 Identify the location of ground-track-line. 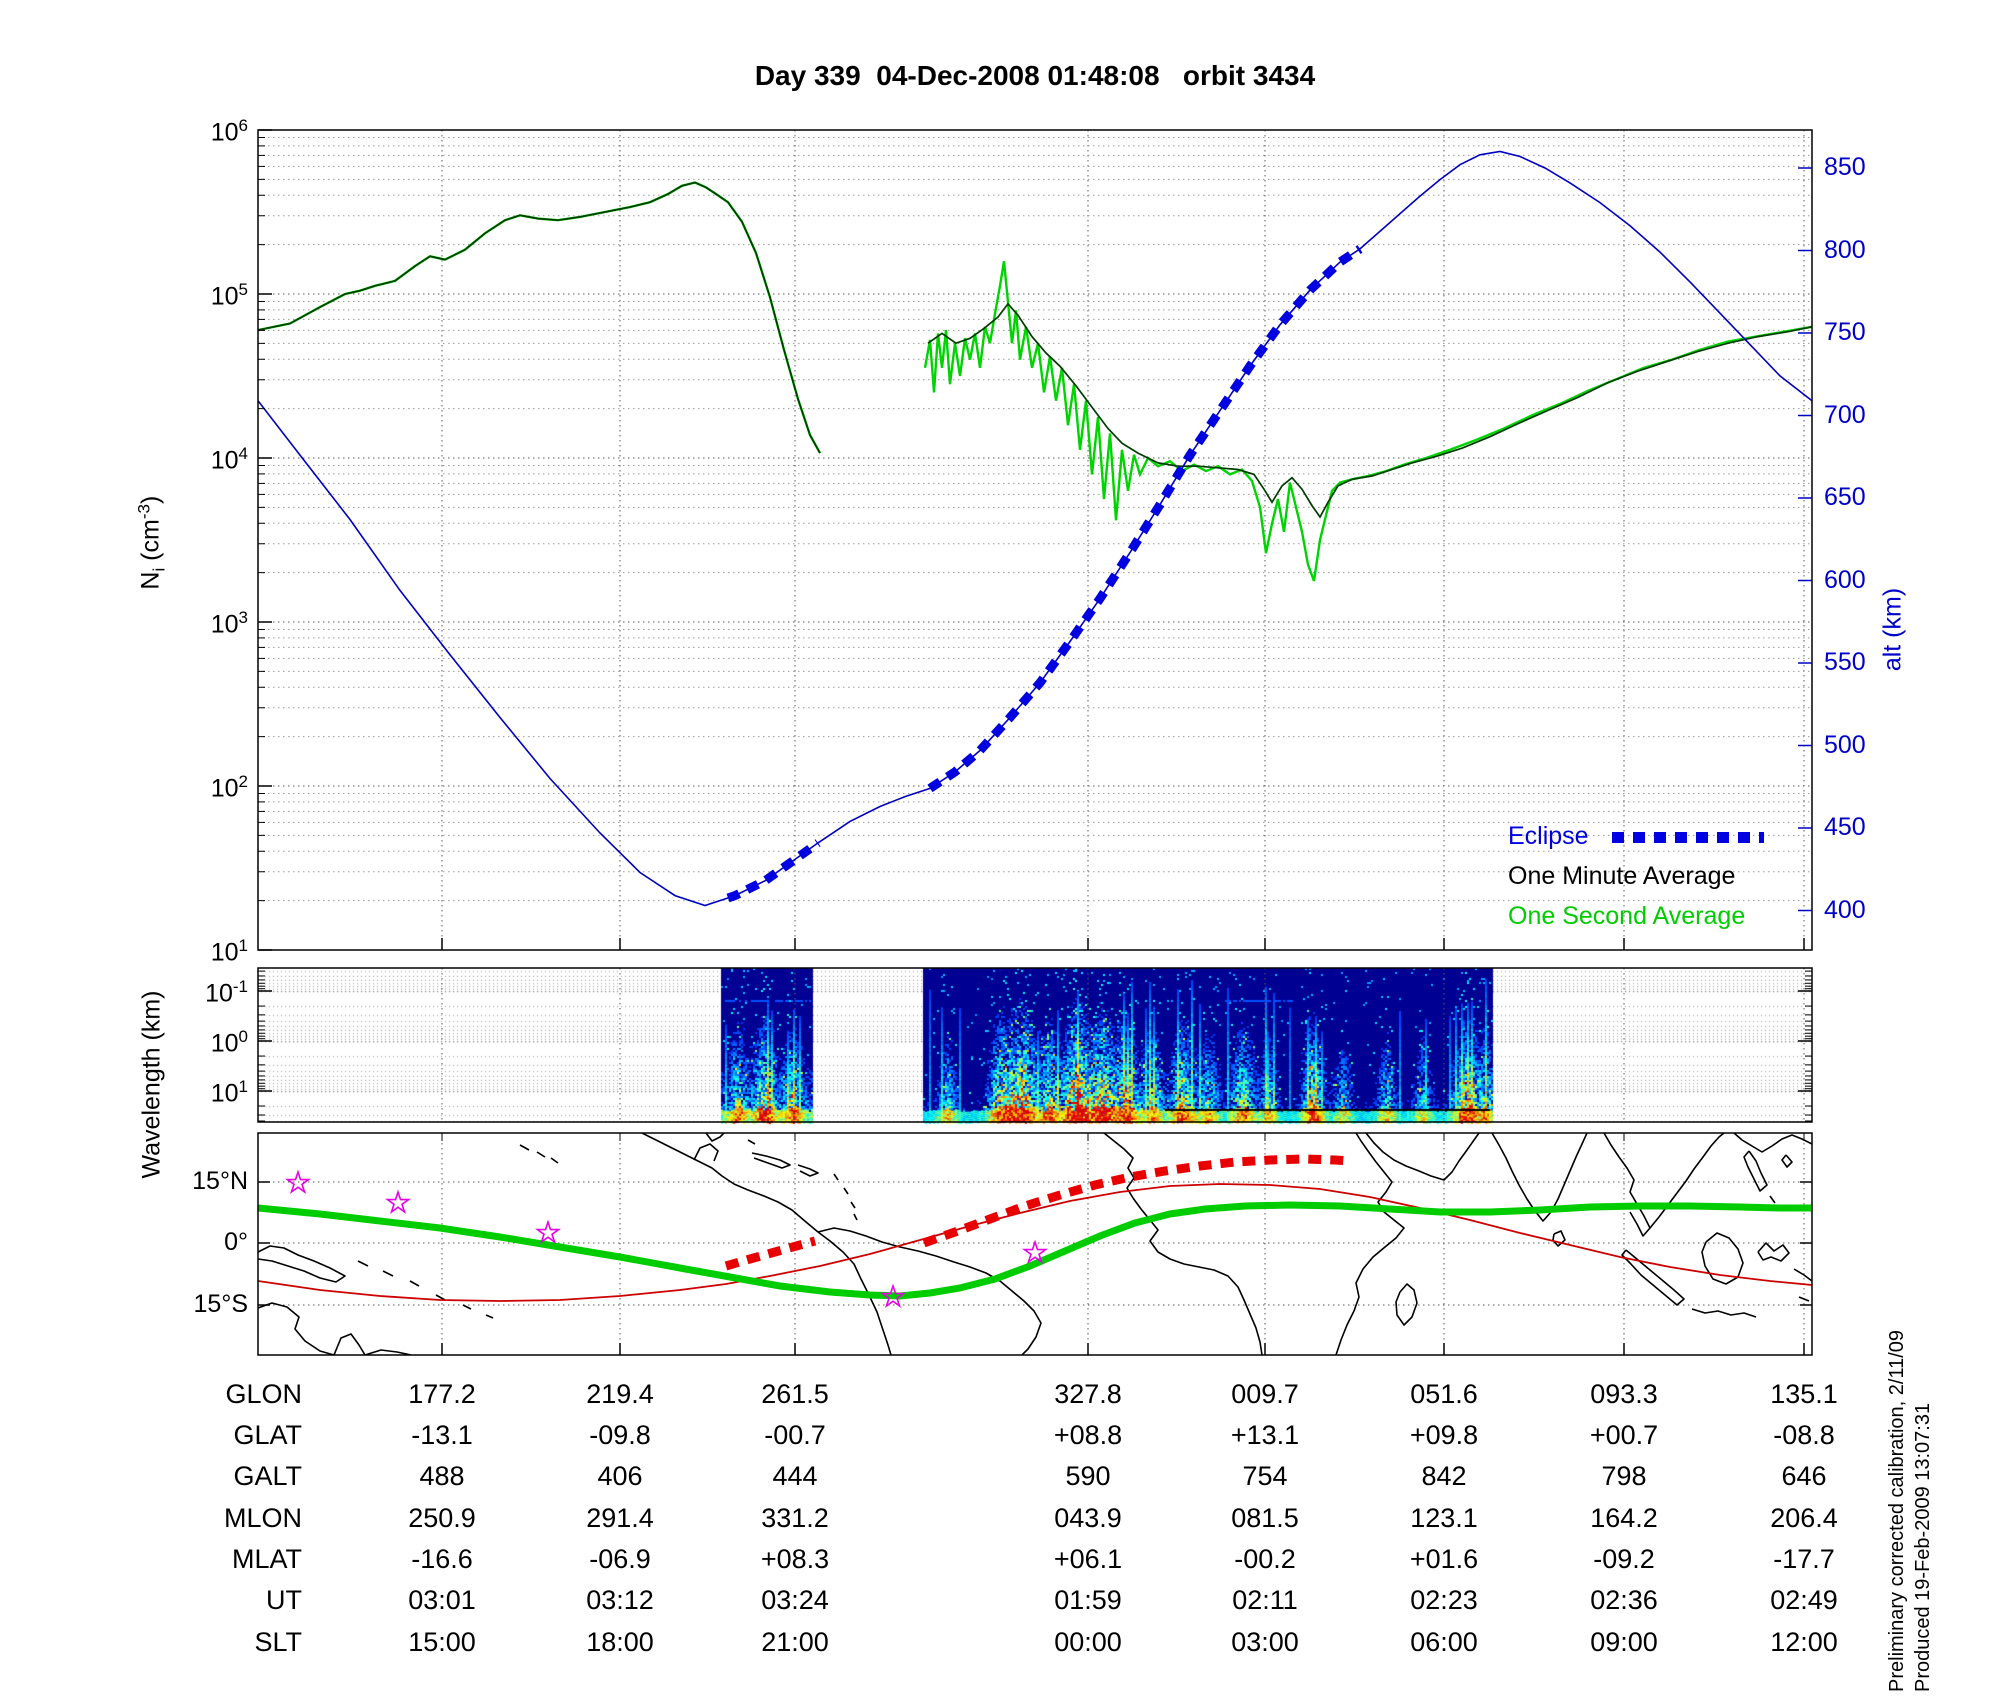
(1035, 1250).